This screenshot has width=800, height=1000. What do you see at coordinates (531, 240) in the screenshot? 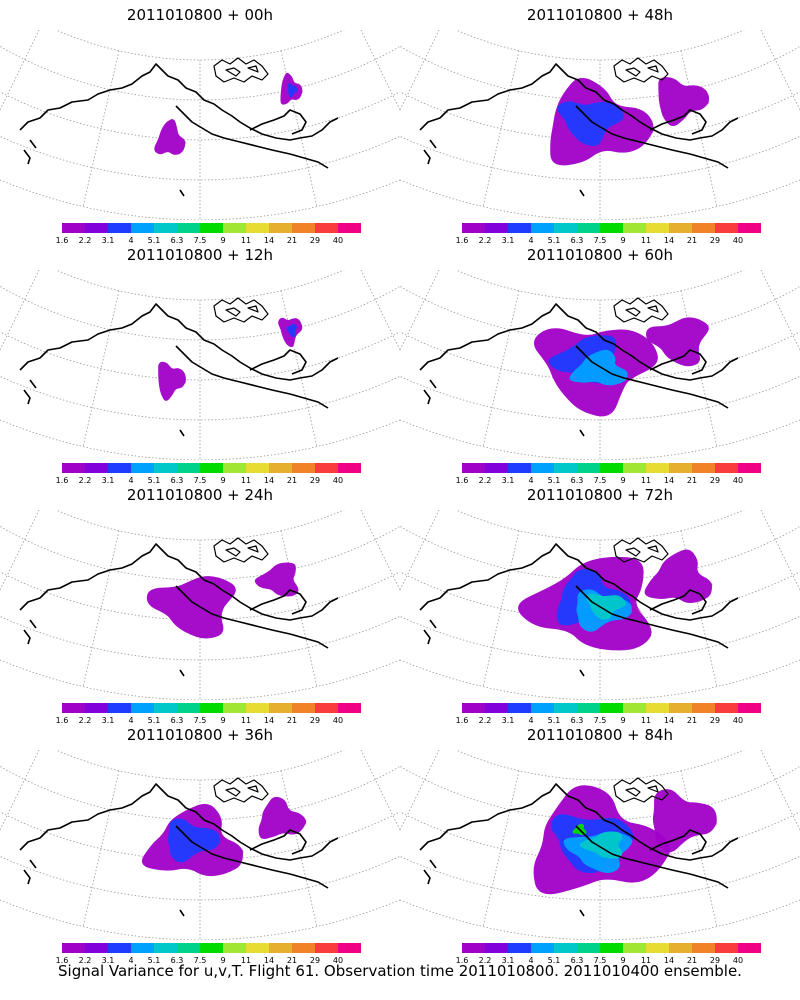
I see `colorbar-label: 4` at bounding box center [531, 240].